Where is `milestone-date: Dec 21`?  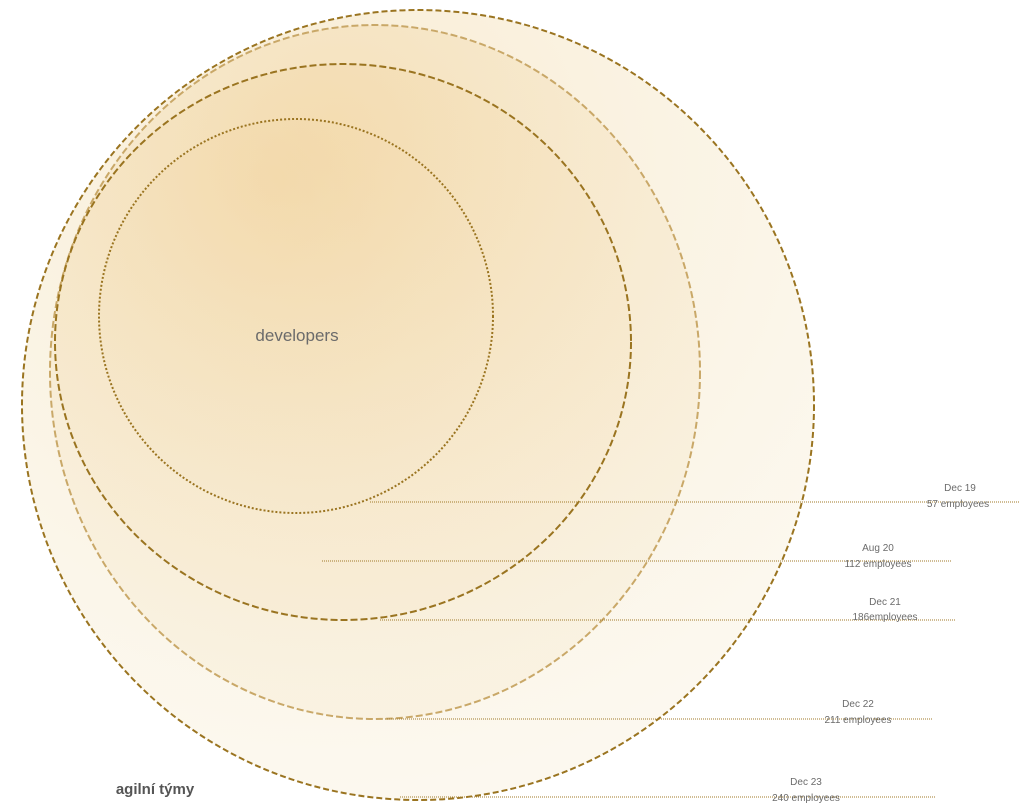
milestone-date: Dec 21 is located at coordinates (885, 602).